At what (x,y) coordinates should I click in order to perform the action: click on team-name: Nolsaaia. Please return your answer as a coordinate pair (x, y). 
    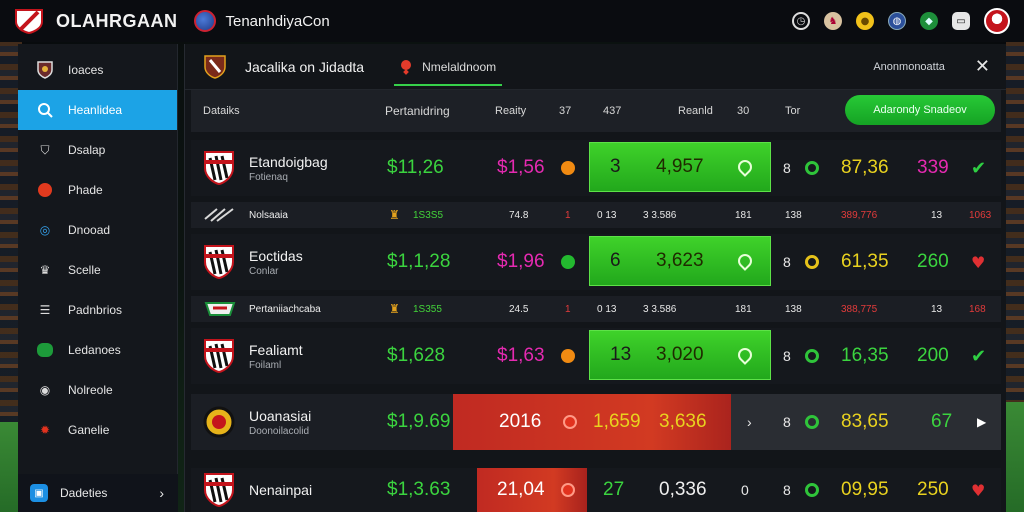
    Looking at the image, I should click on (268, 215).